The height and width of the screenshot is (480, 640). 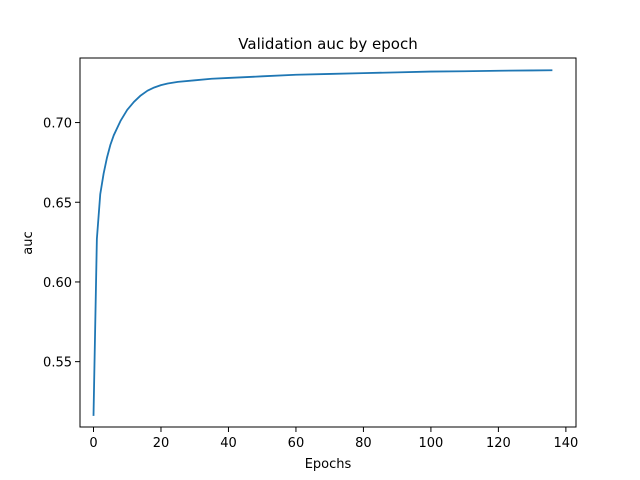 What do you see at coordinates (363, 443) in the screenshot?
I see `x-tick-label: 80` at bounding box center [363, 443].